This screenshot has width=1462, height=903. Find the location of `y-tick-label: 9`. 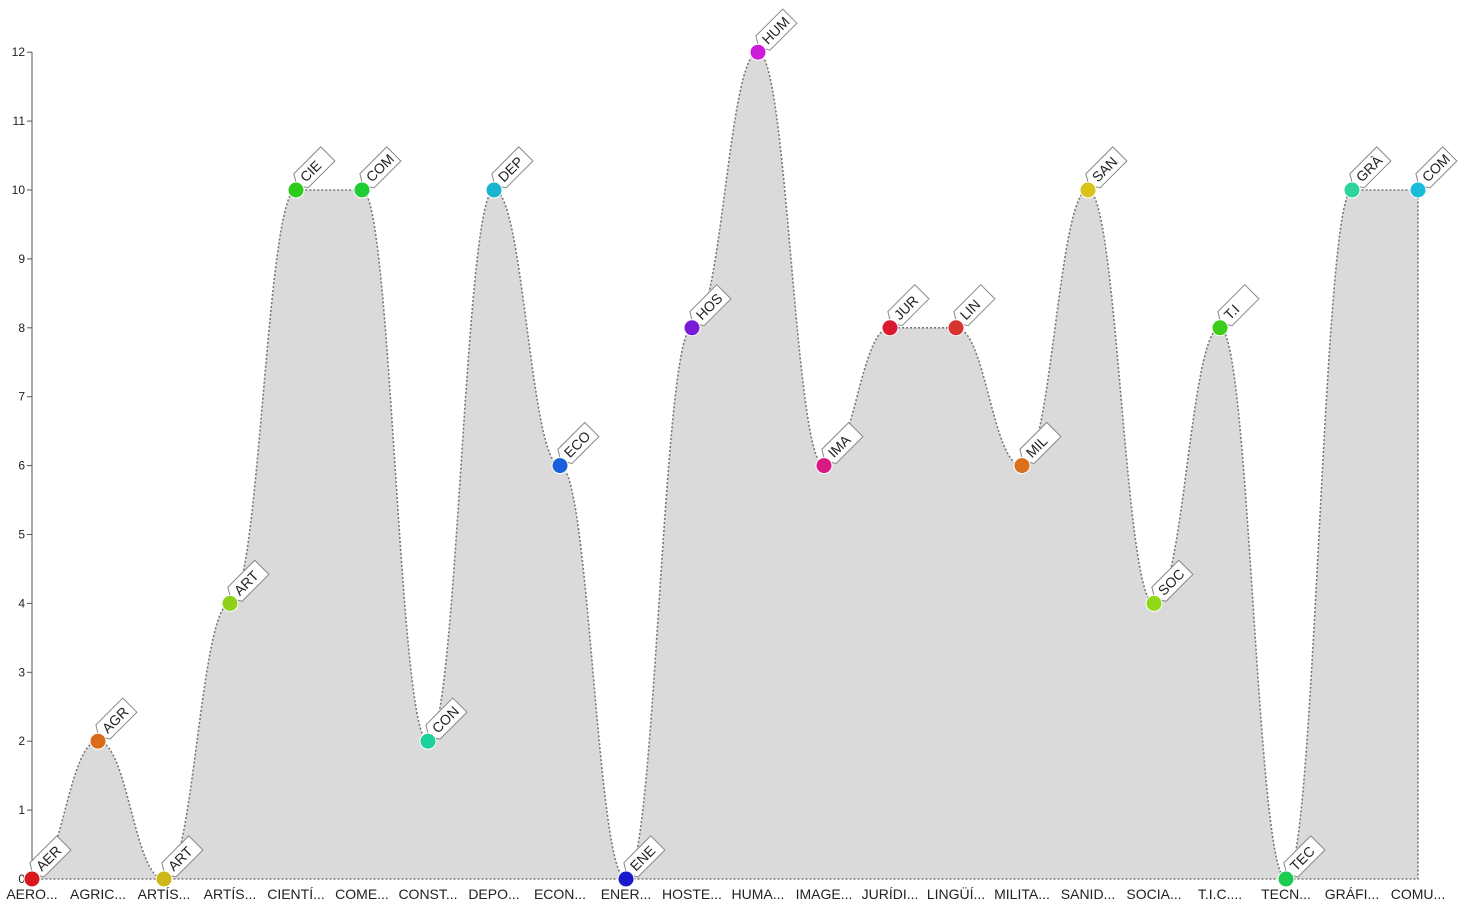

y-tick-label: 9 is located at coordinates (21, 259).